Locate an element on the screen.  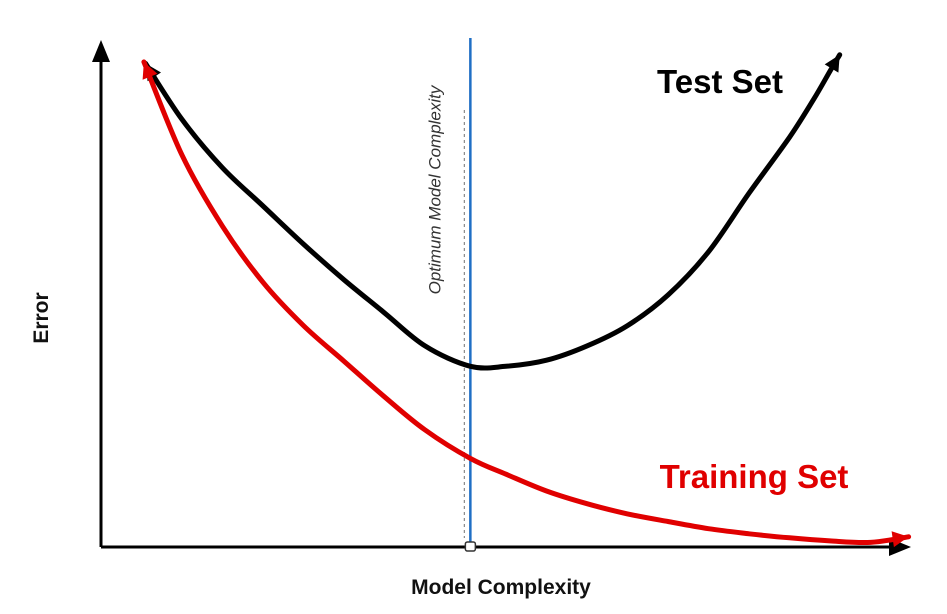
x-axis-label: Model Complexity is located at coordinates (501, 587).